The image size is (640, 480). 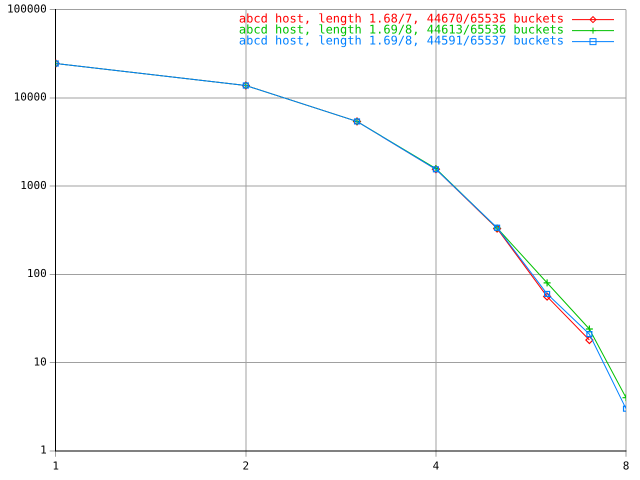 I want to click on y-tick-label: 1000, so click(x=33, y=185).